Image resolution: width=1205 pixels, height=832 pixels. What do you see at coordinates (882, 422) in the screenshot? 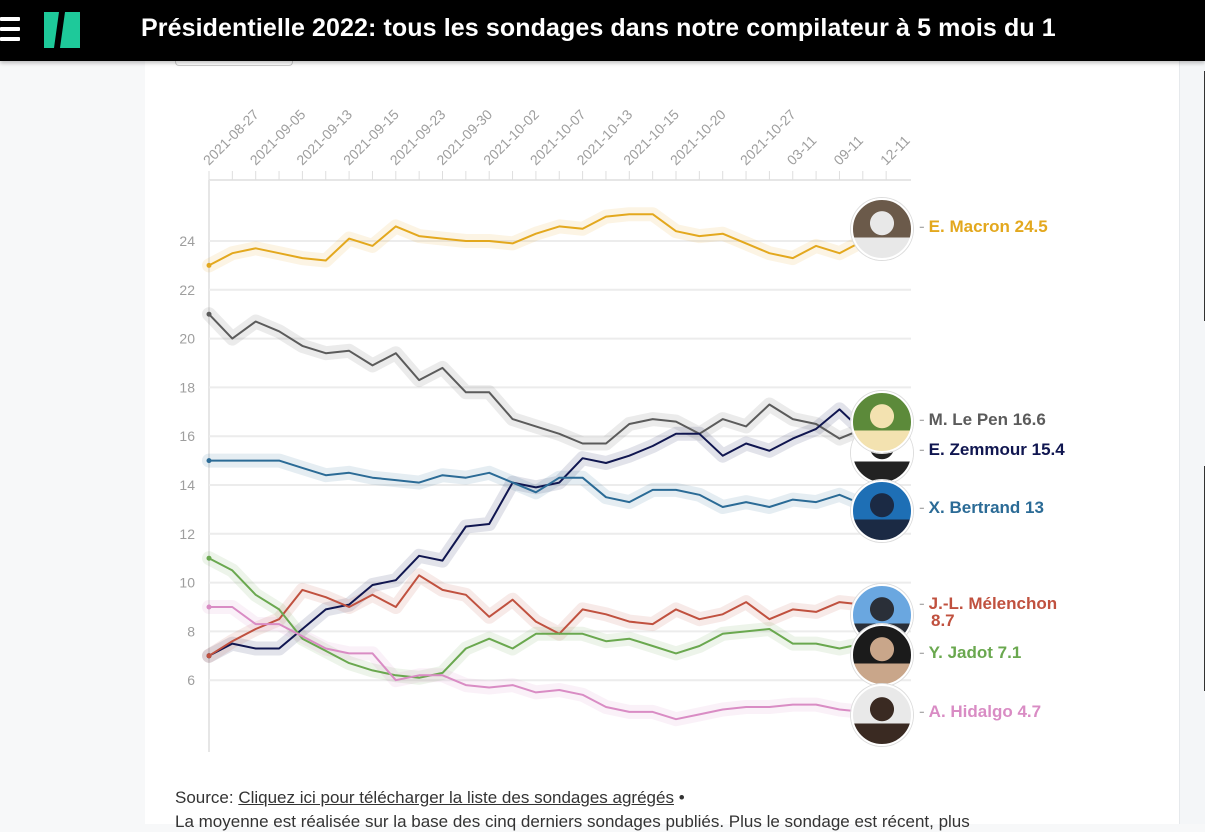
I see `le-pen-avatar` at bounding box center [882, 422].